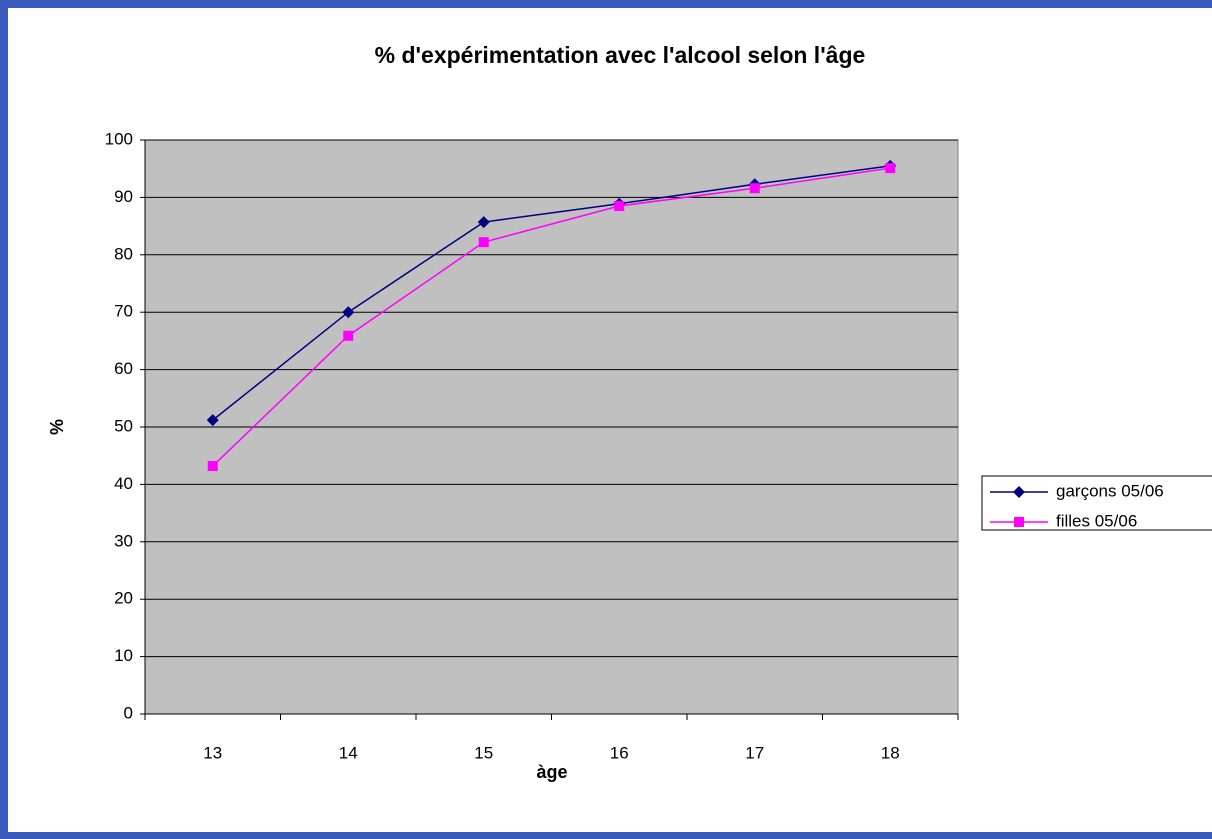 The height and width of the screenshot is (839, 1212). What do you see at coordinates (123, 368) in the screenshot?
I see `y-tick-label: 60` at bounding box center [123, 368].